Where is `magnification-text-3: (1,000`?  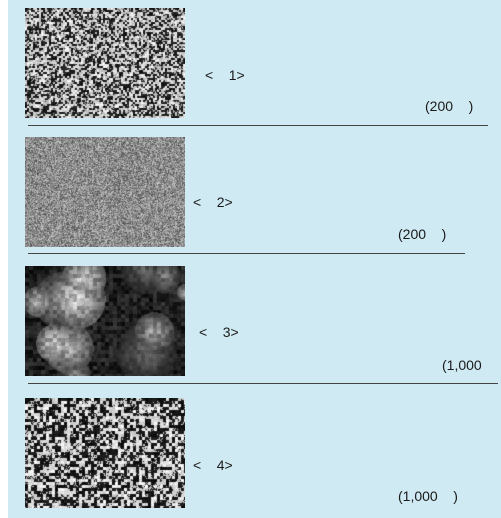
magnification-text-3: (1,000 is located at coordinates (462, 365).